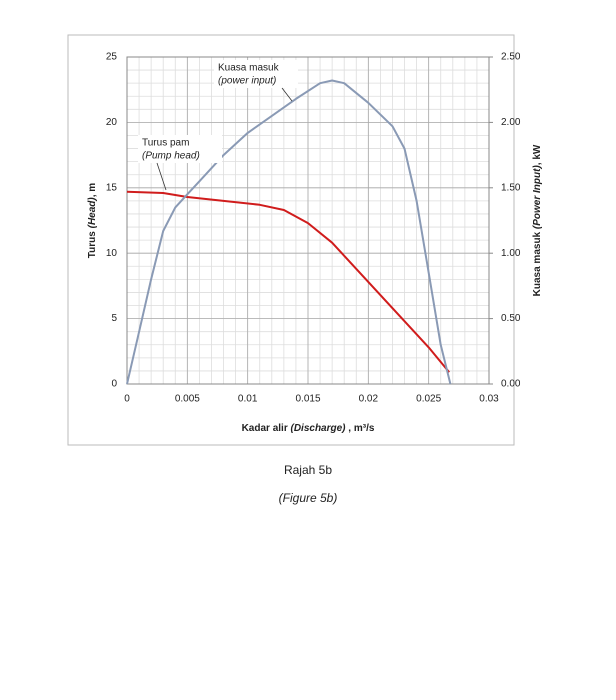  What do you see at coordinates (537, 197) in the screenshot?
I see `y2-axis-label-part: (Power Input)` at bounding box center [537, 197].